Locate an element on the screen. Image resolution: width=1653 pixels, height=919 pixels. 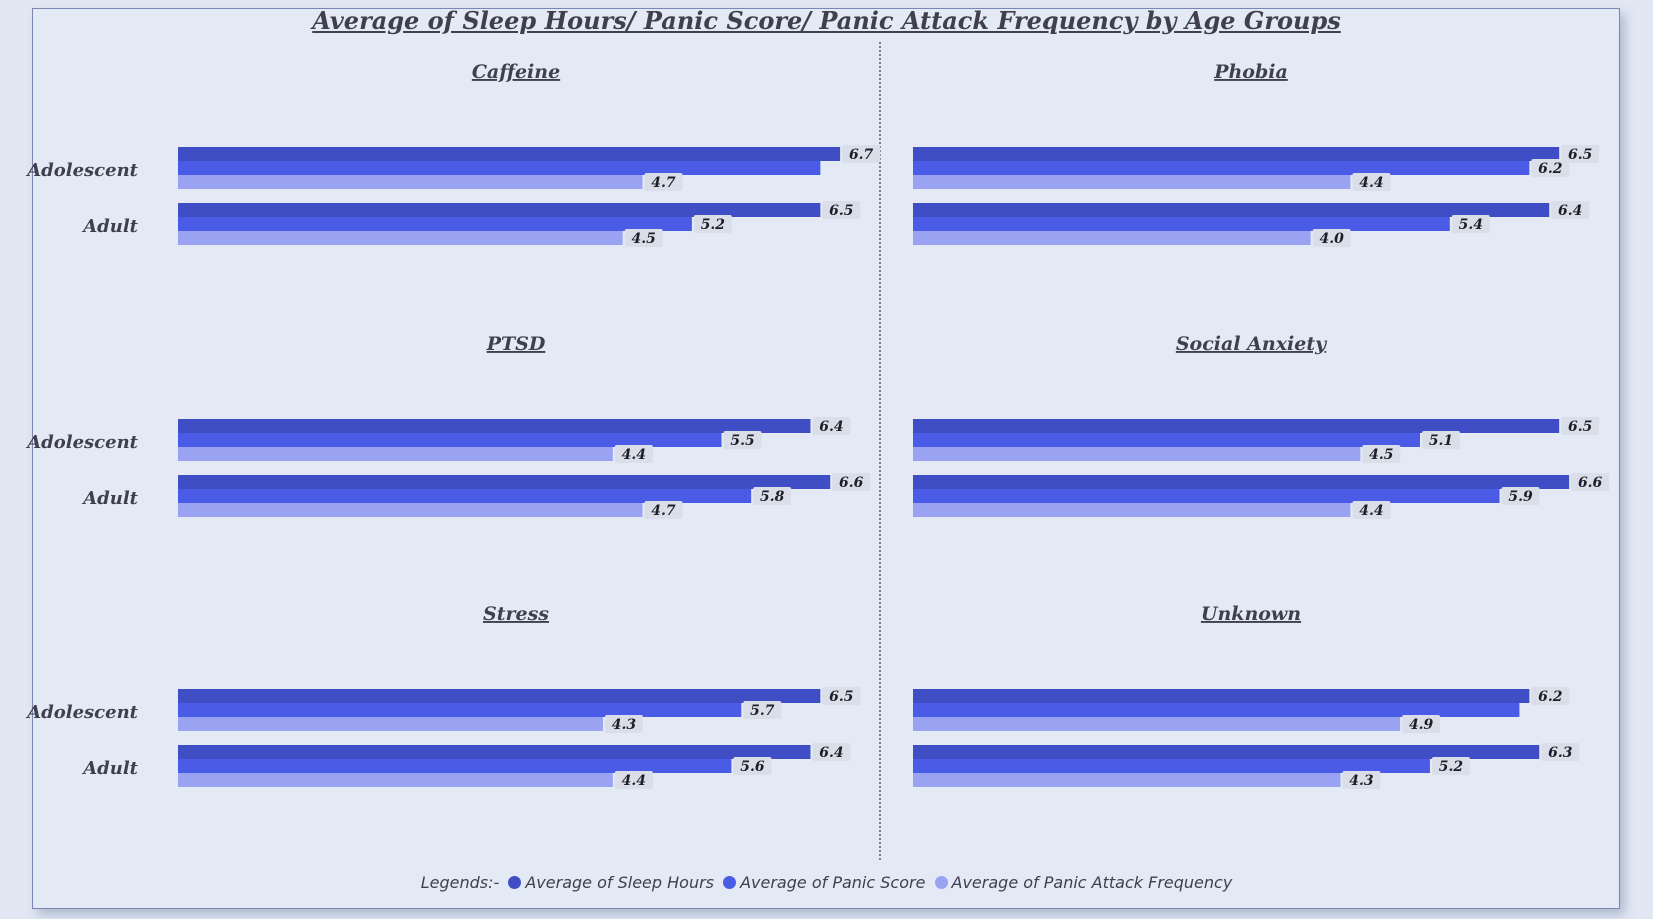
data-label-social-anxiety-adolescent-panic-attack-frequency: 4.5 is located at coordinates (1381, 455).